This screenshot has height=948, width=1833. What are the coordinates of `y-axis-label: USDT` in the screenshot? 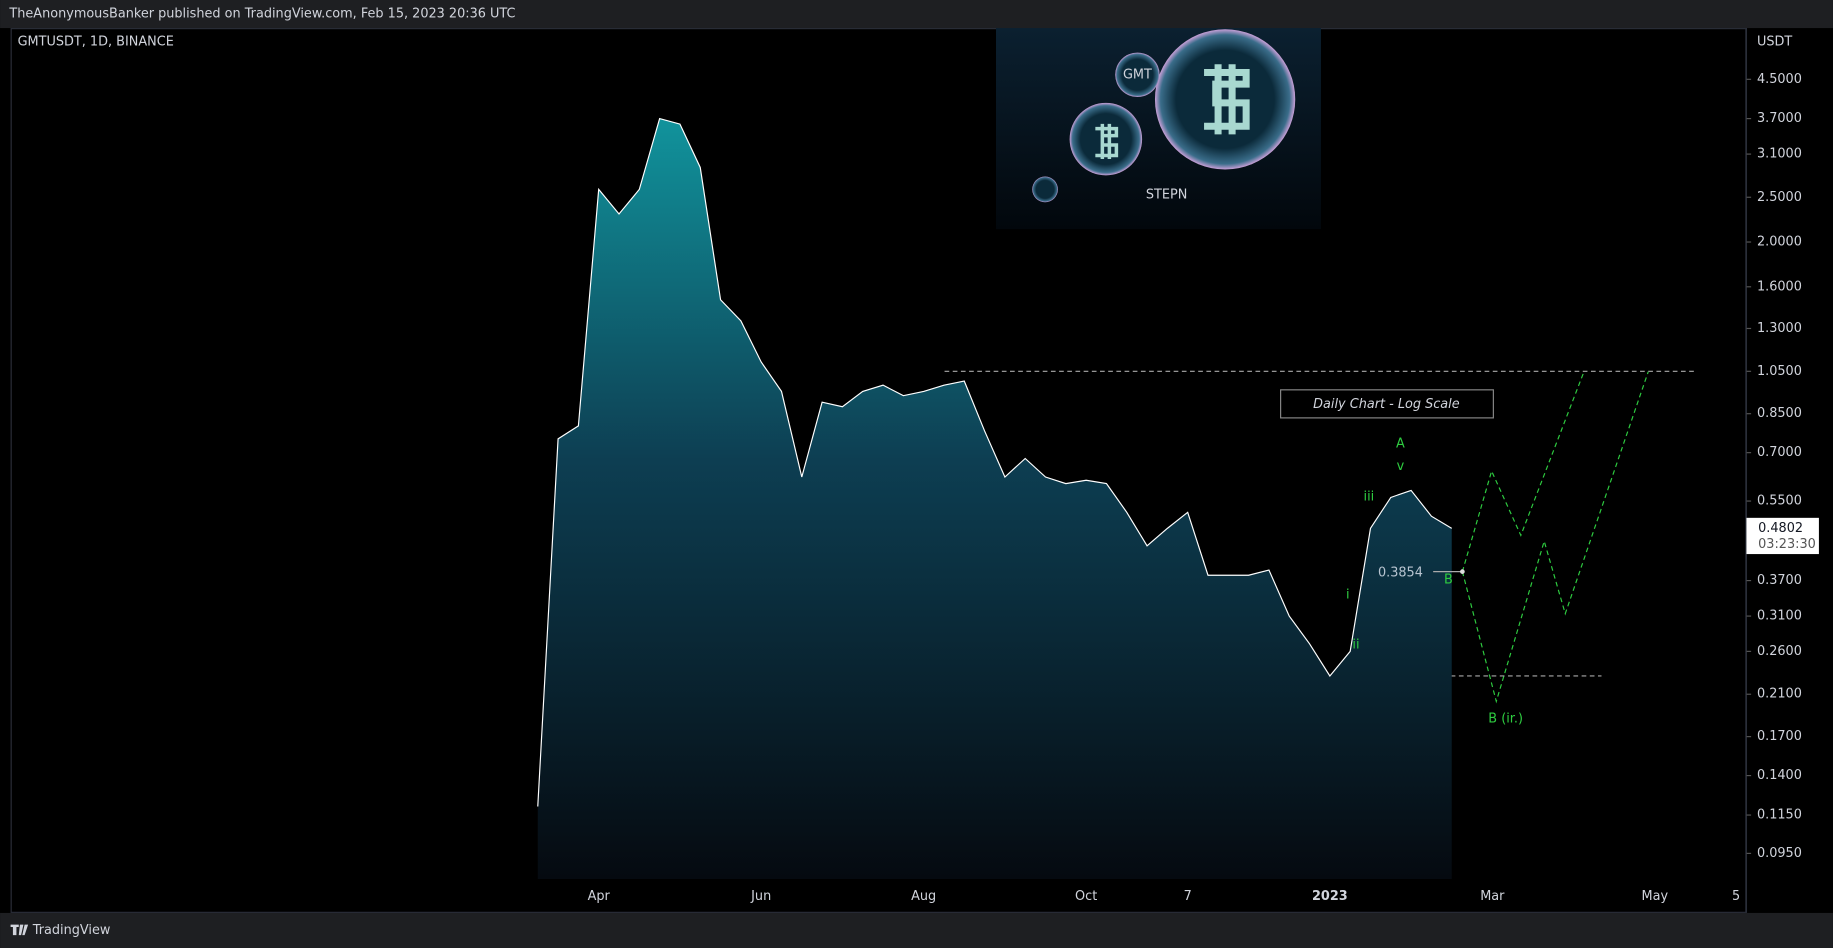 It's located at (1774, 42).